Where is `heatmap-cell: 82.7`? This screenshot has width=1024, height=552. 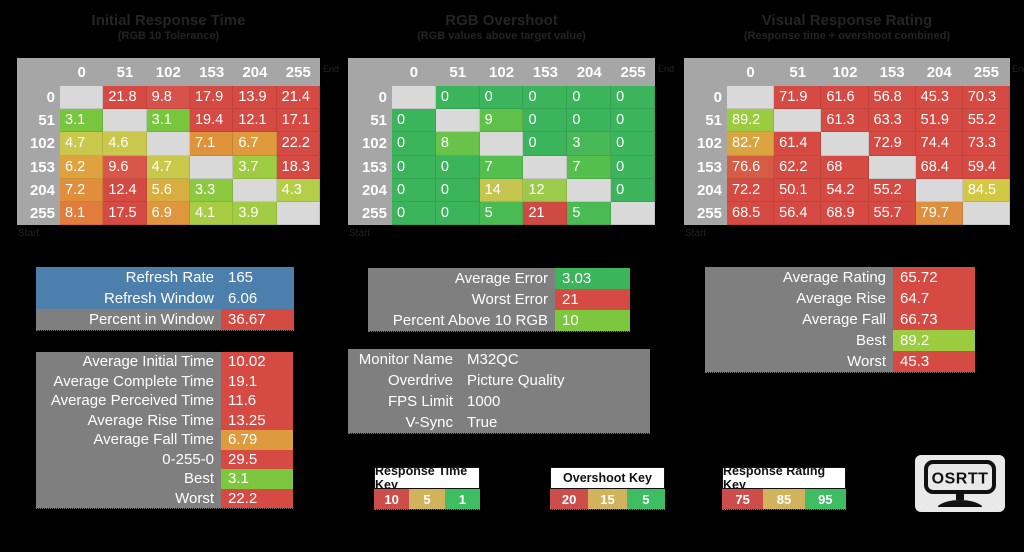 heatmap-cell: 82.7 is located at coordinates (751, 144).